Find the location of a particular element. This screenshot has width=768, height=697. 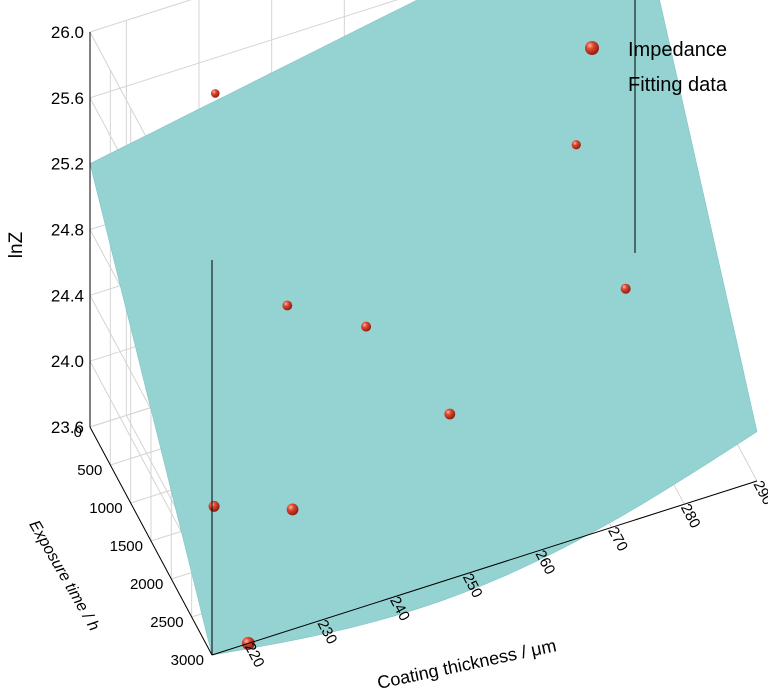

y-tick-label: 3000 is located at coordinates (187, 660).